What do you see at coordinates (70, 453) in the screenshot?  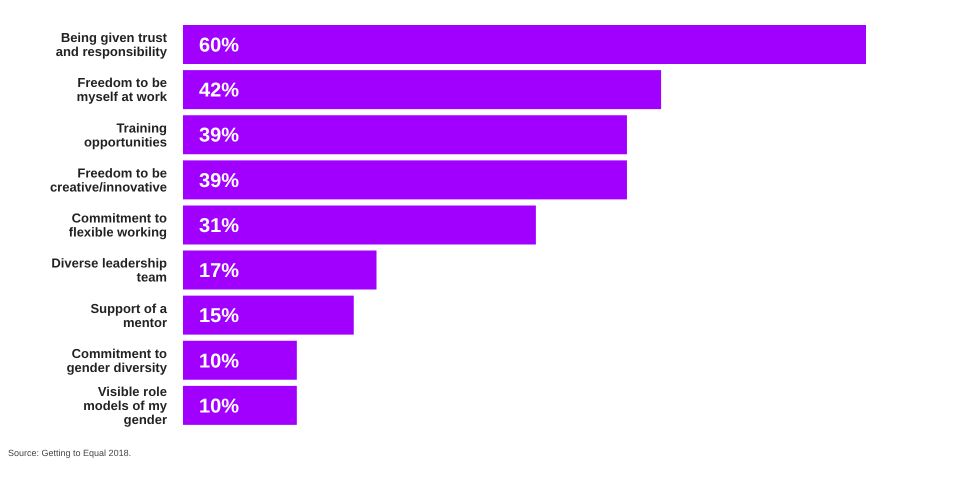 I see `source-note: Source: Getting to Equal 2018.` at bounding box center [70, 453].